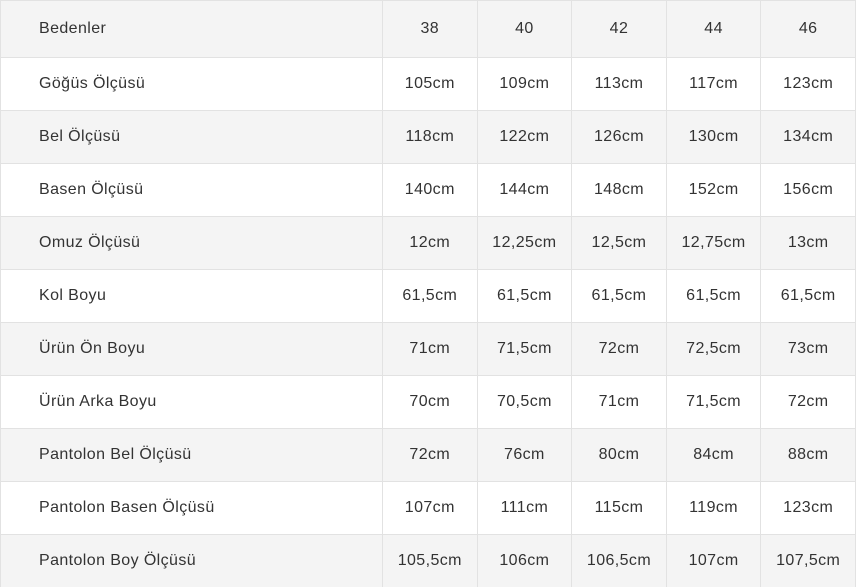 This screenshot has height=587, width=856. Describe the element at coordinates (524, 84) in the screenshot. I see `value-cell: 109cm` at that location.